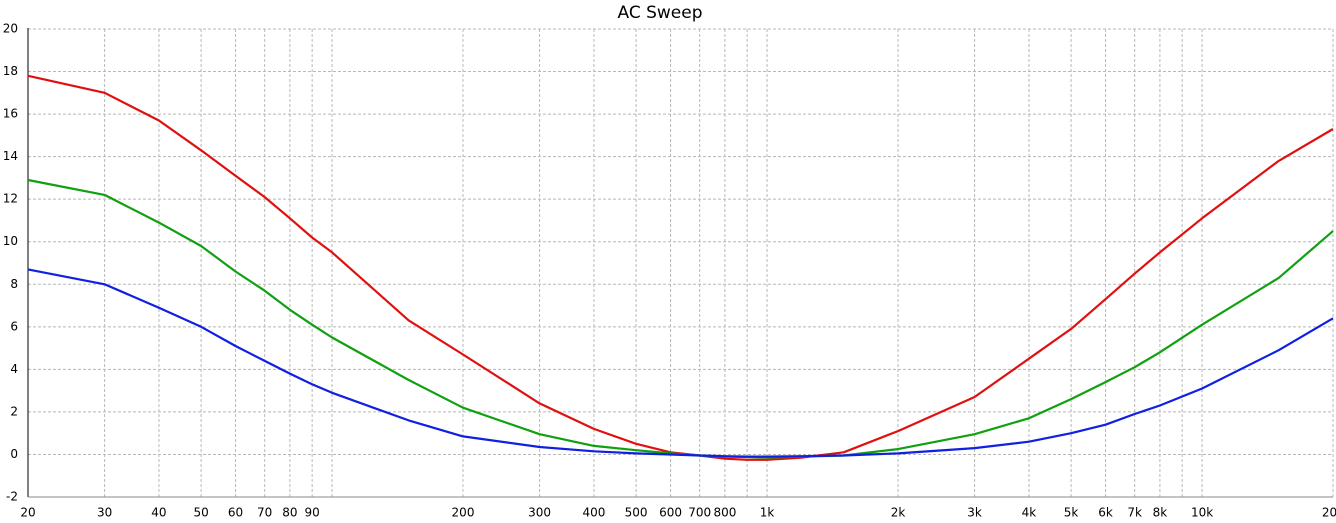 The image size is (1336, 523). Describe the element at coordinates (724, 513) in the screenshot. I see `x-tick-label: 800` at that location.